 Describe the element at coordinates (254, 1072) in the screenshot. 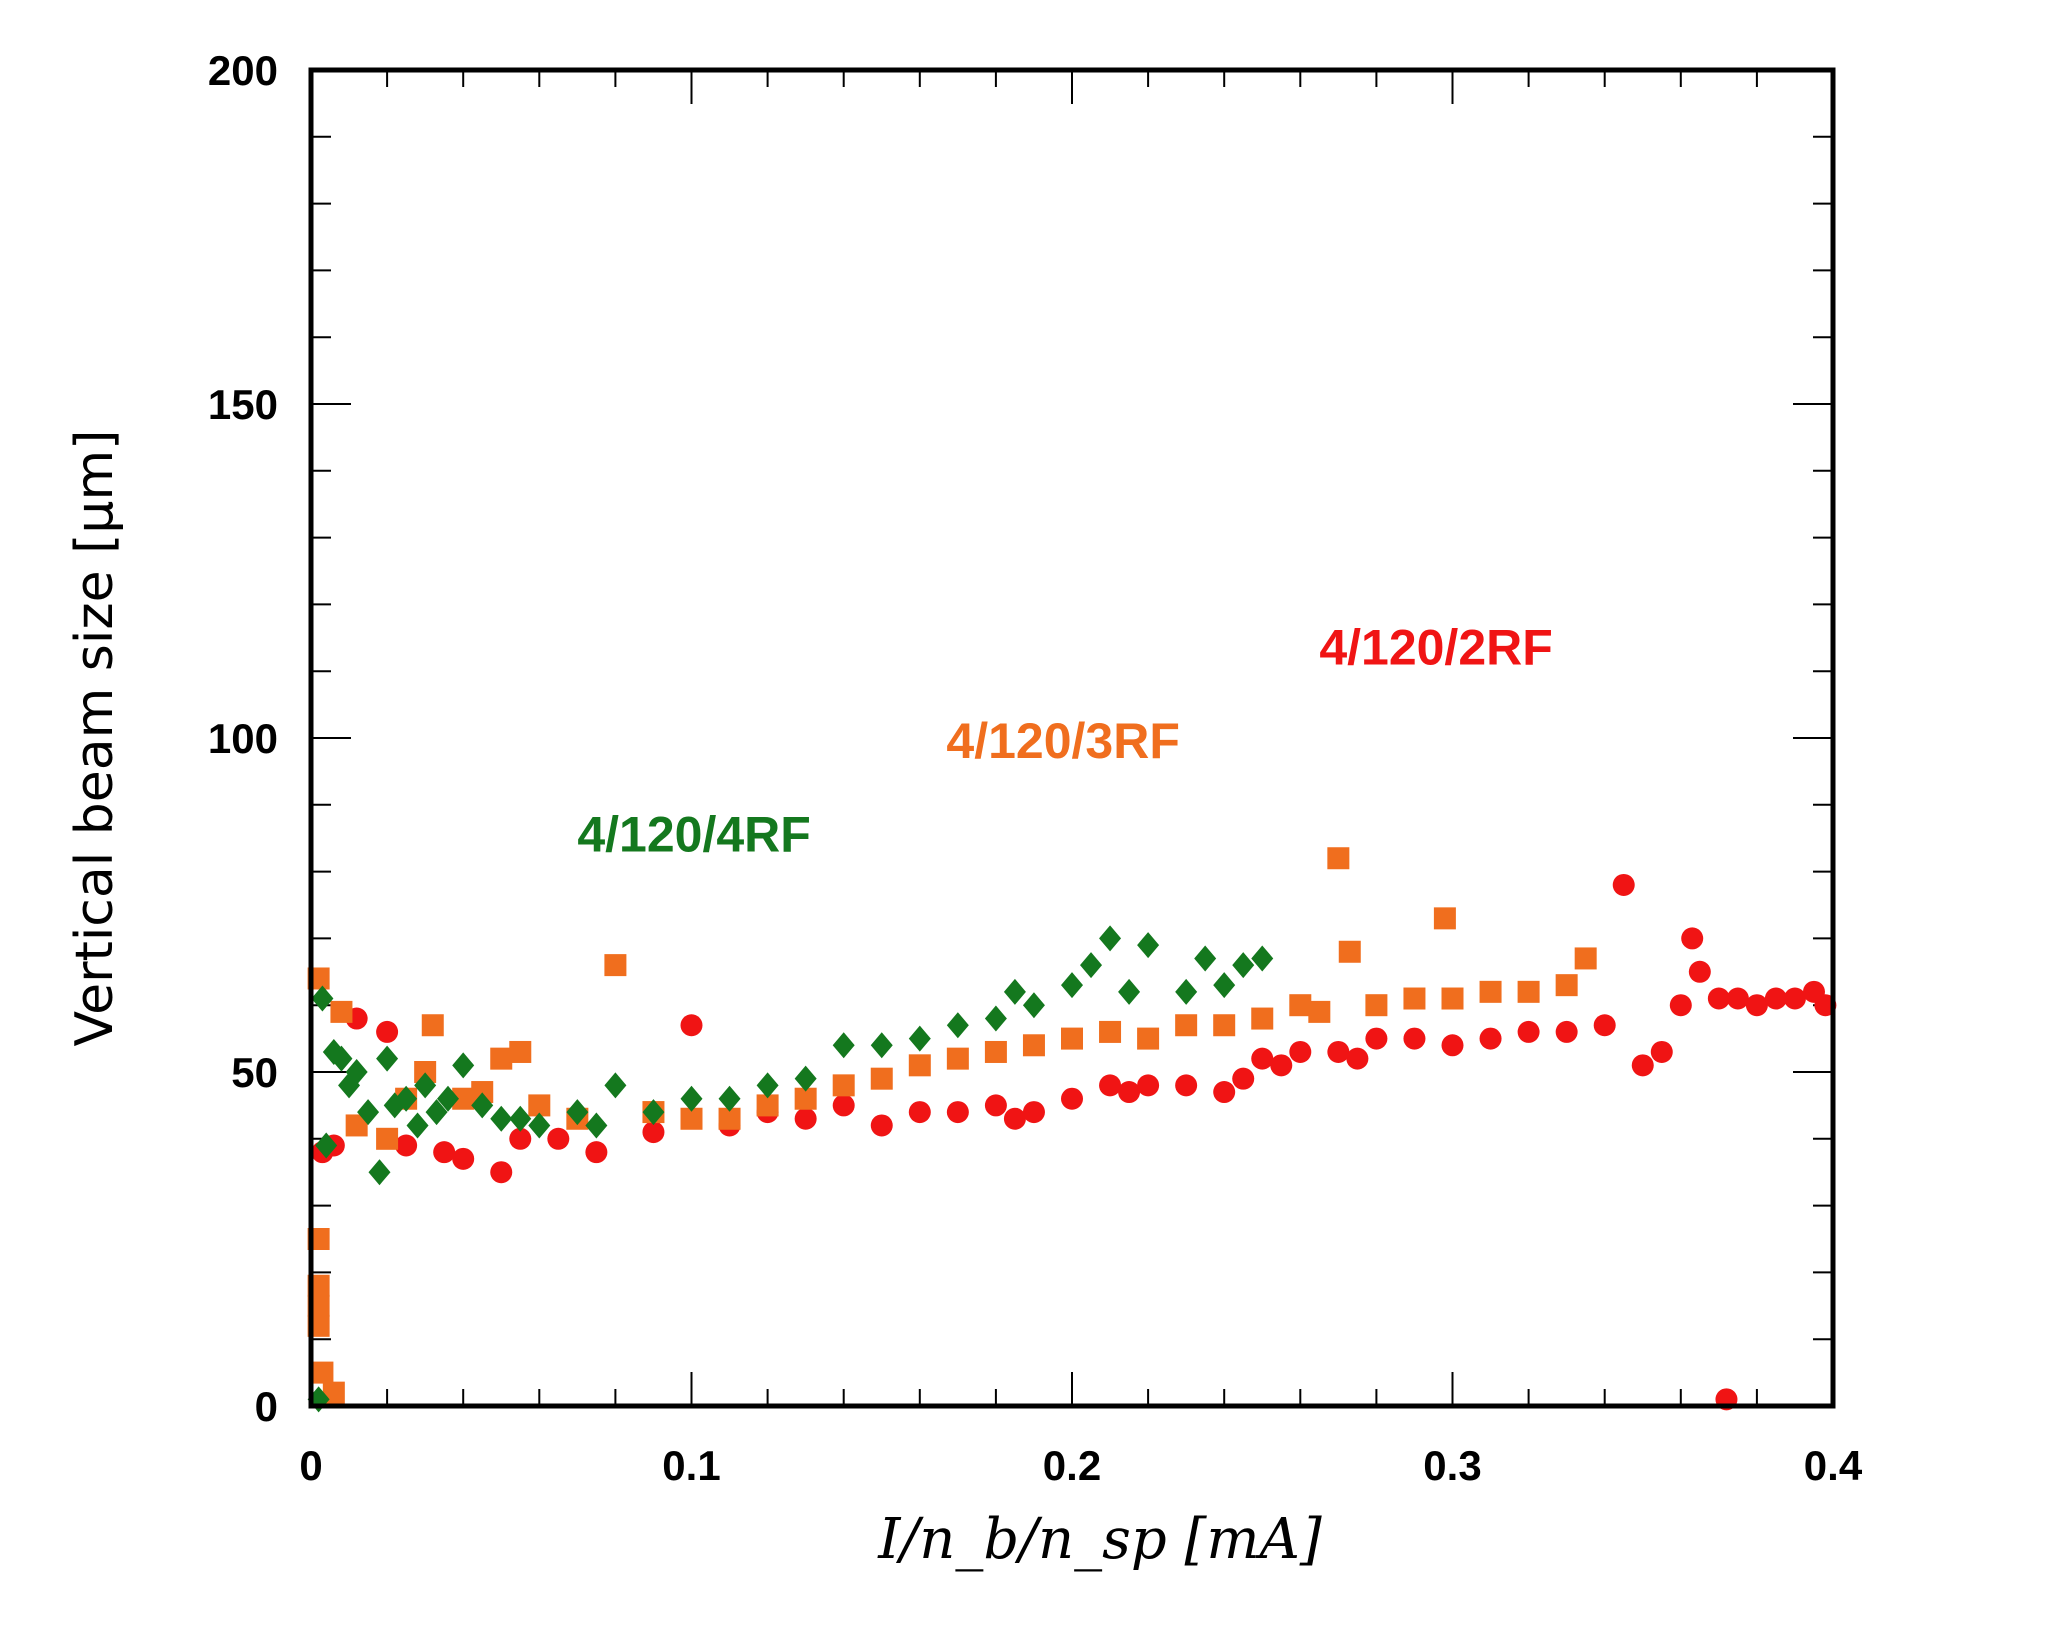

I see `y-tick-label: 50` at that location.